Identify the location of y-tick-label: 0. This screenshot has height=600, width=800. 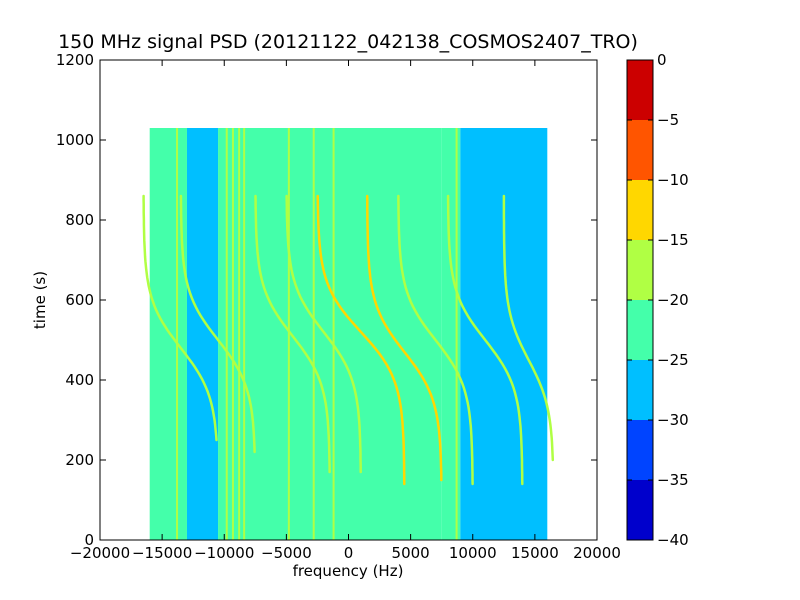
(89, 540).